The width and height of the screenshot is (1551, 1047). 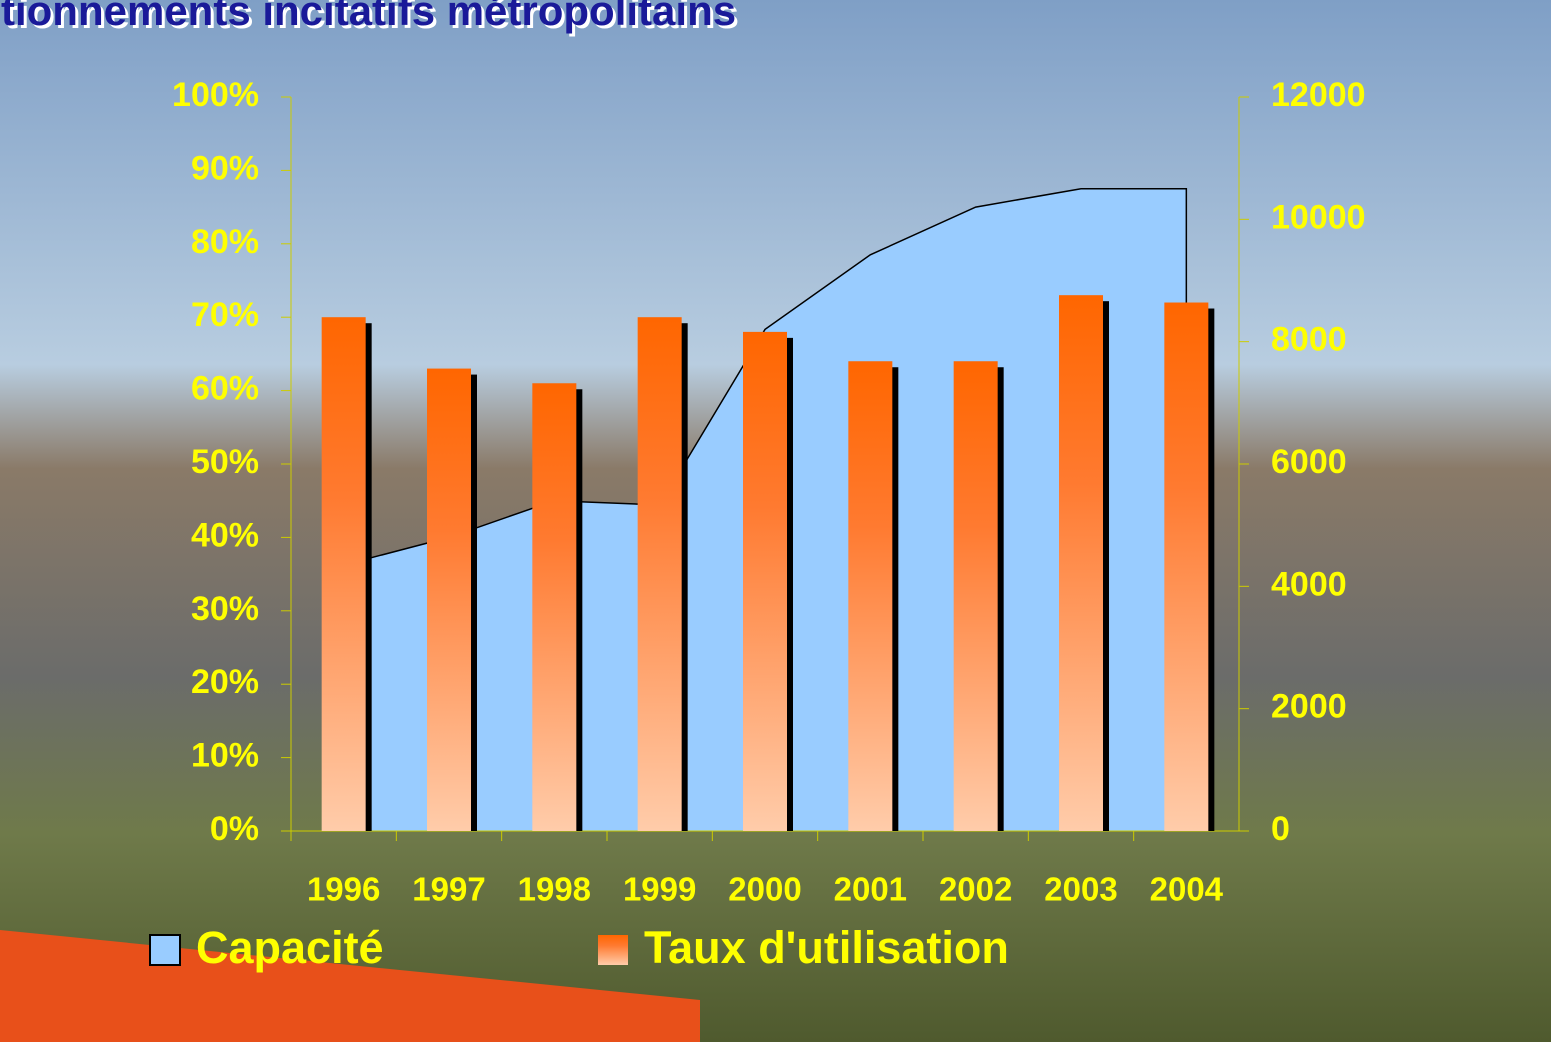 What do you see at coordinates (225, 168) in the screenshot?
I see `y-tick-label: 90%` at bounding box center [225, 168].